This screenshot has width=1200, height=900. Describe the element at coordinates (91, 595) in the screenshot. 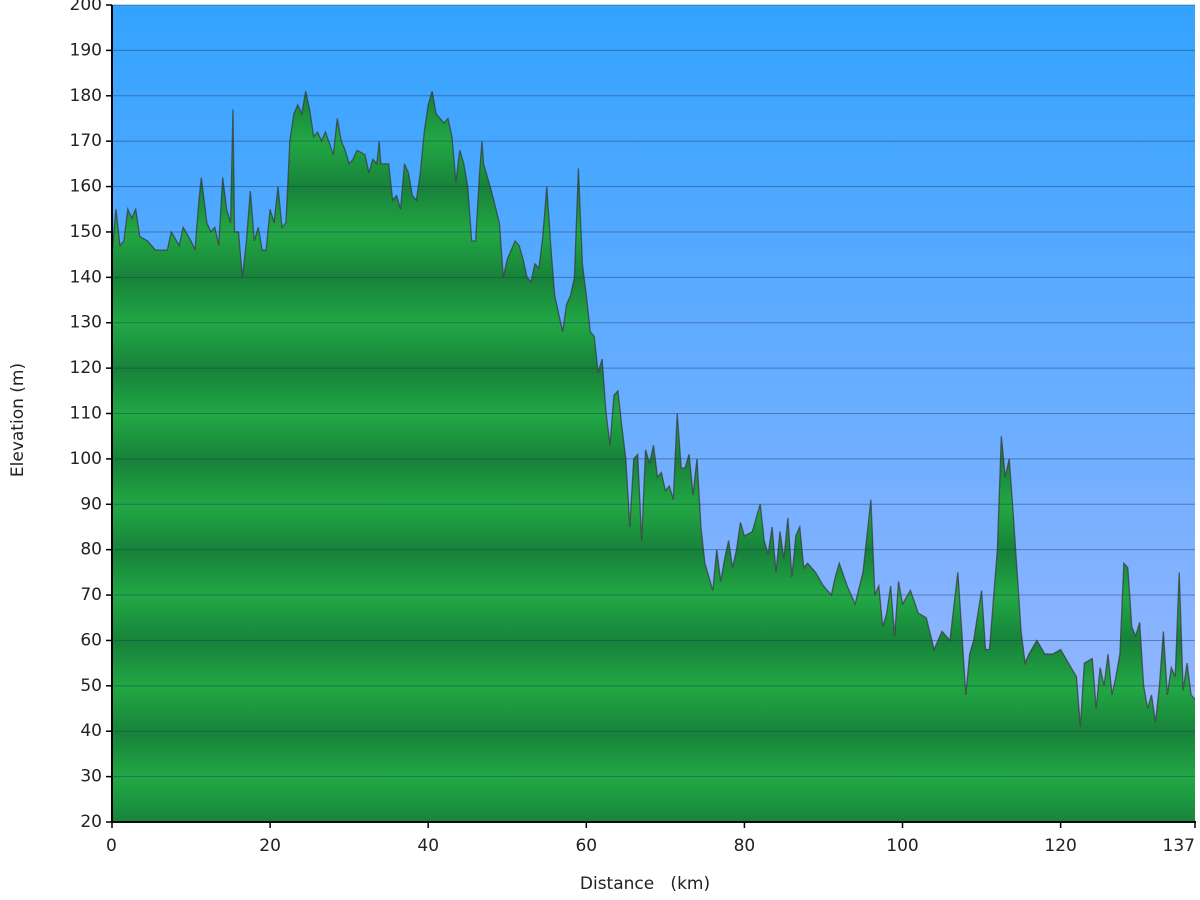

I see `y-tick-label: 70` at that location.